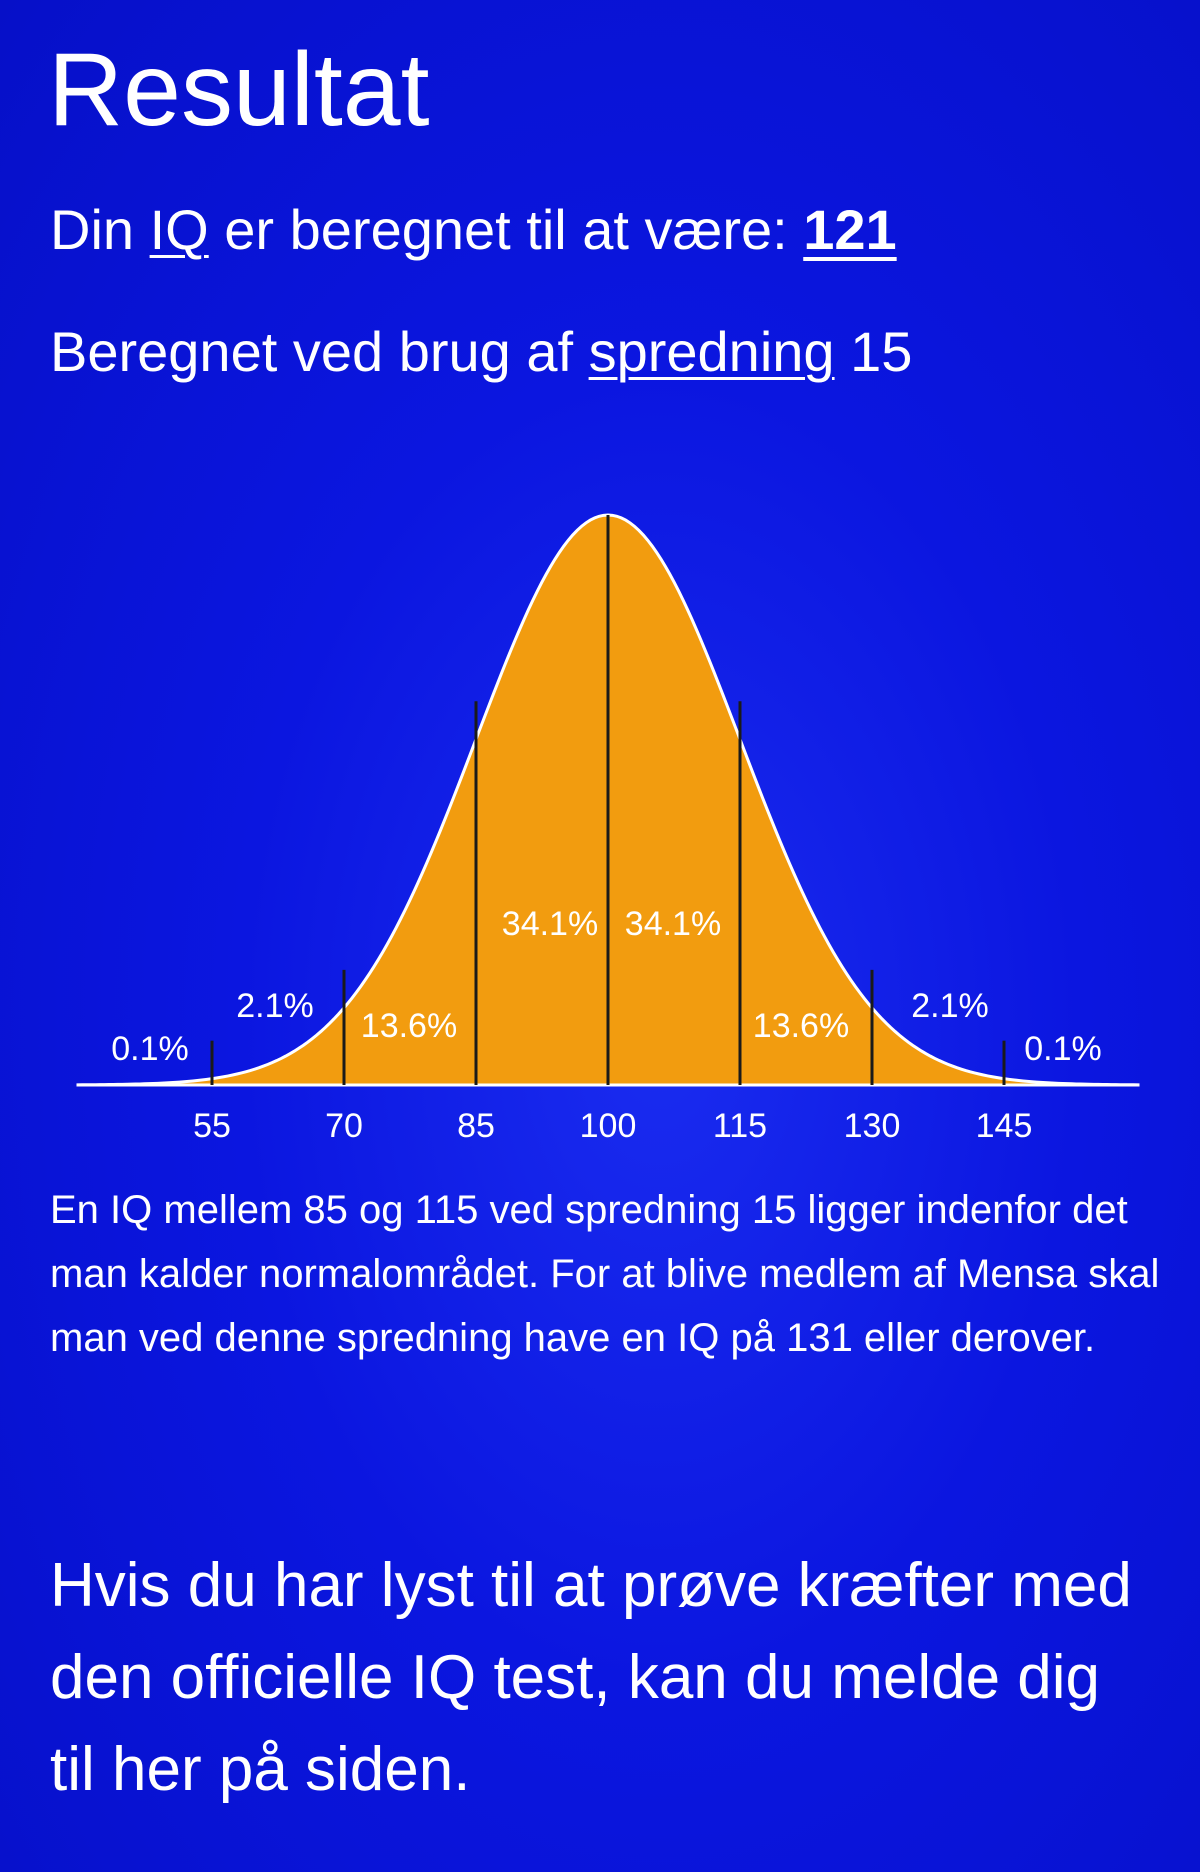 This screenshot has width=1200, height=1872. I want to click on region-label-130-145: 2.1%, so click(950, 1006).